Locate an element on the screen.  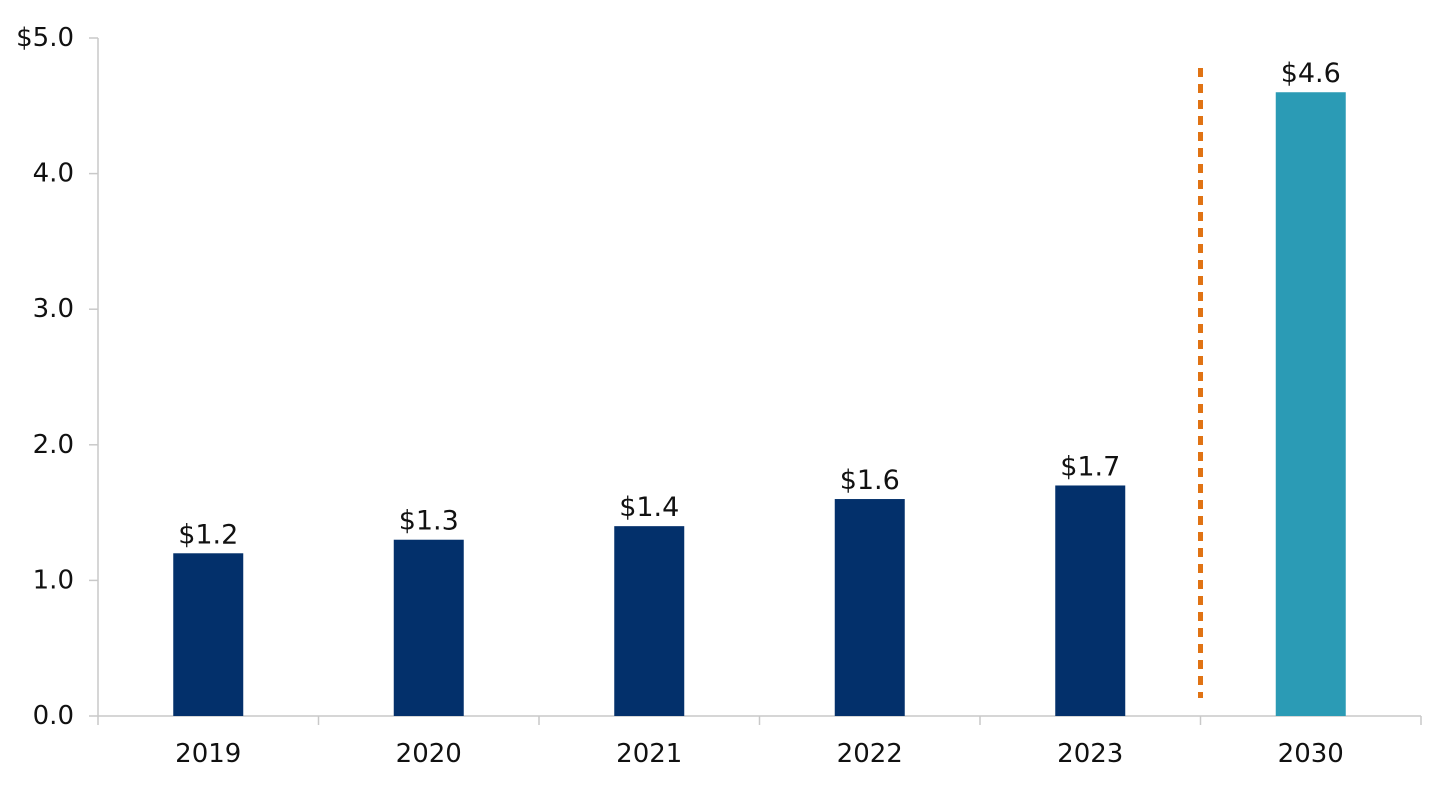
data-label-2030: $4.6 is located at coordinates (1311, 73).